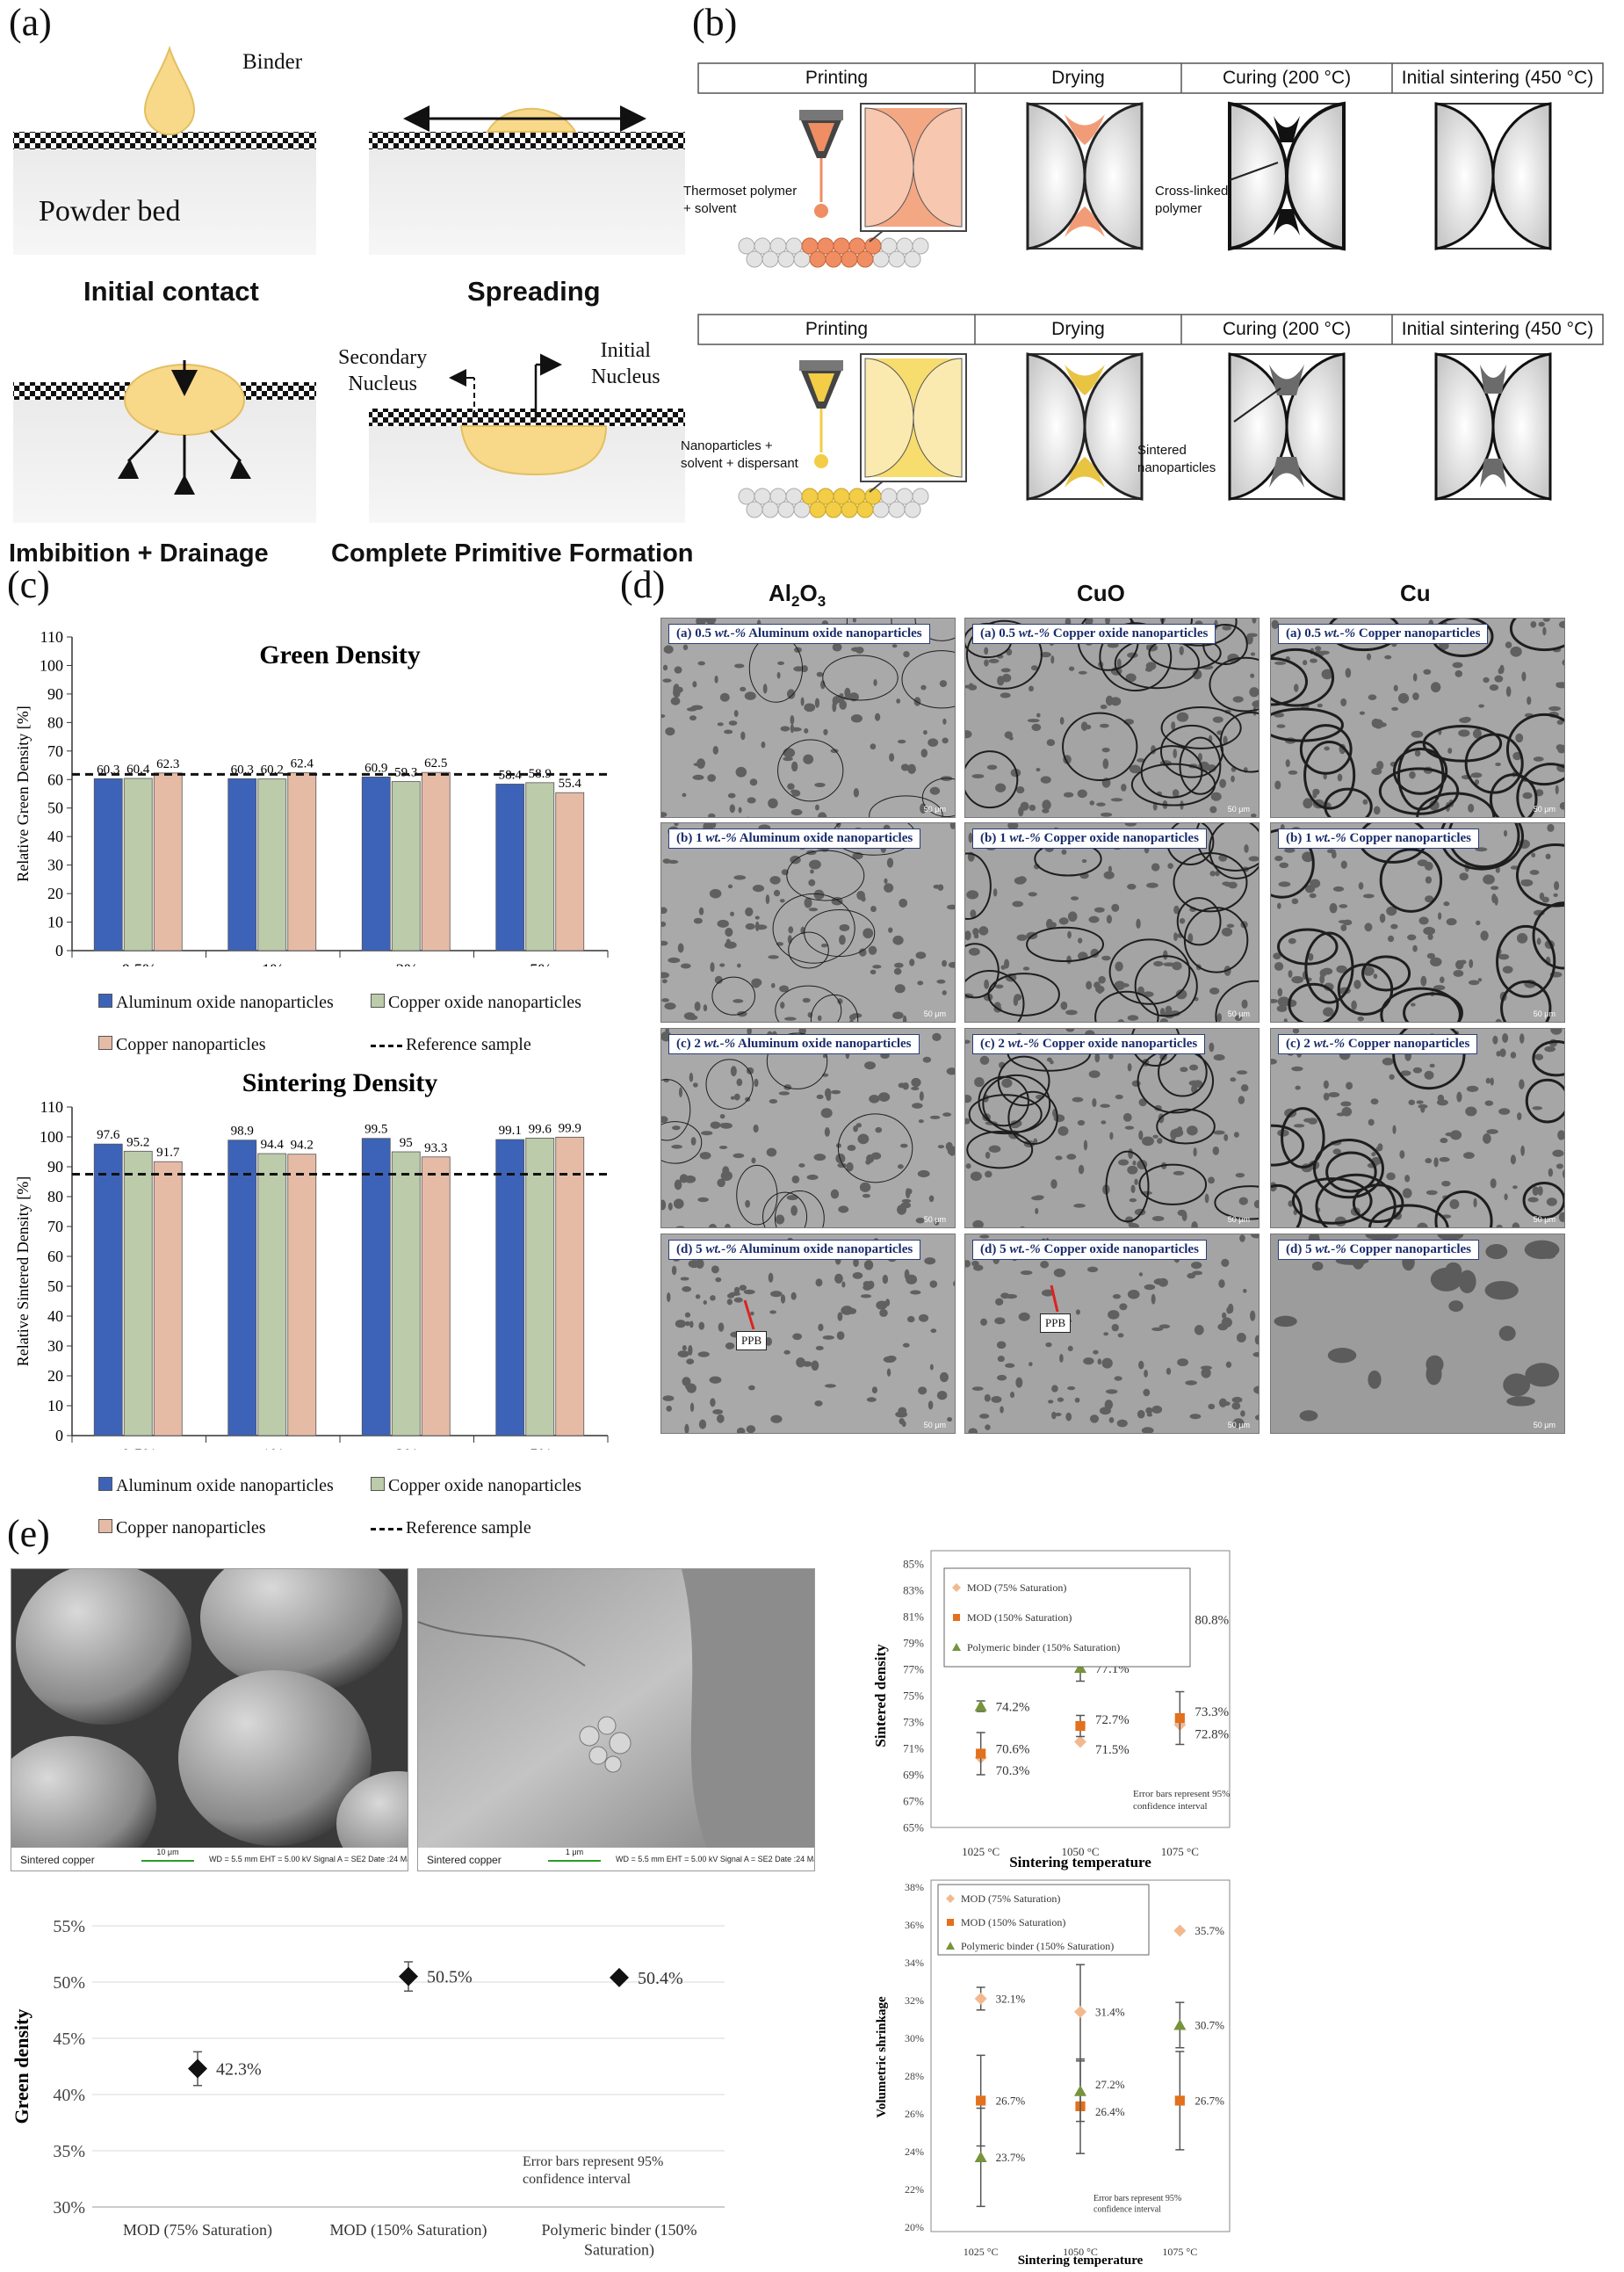 The height and width of the screenshot is (2272, 1624). I want to click on column-al2o3: Al2O3, so click(797, 595).